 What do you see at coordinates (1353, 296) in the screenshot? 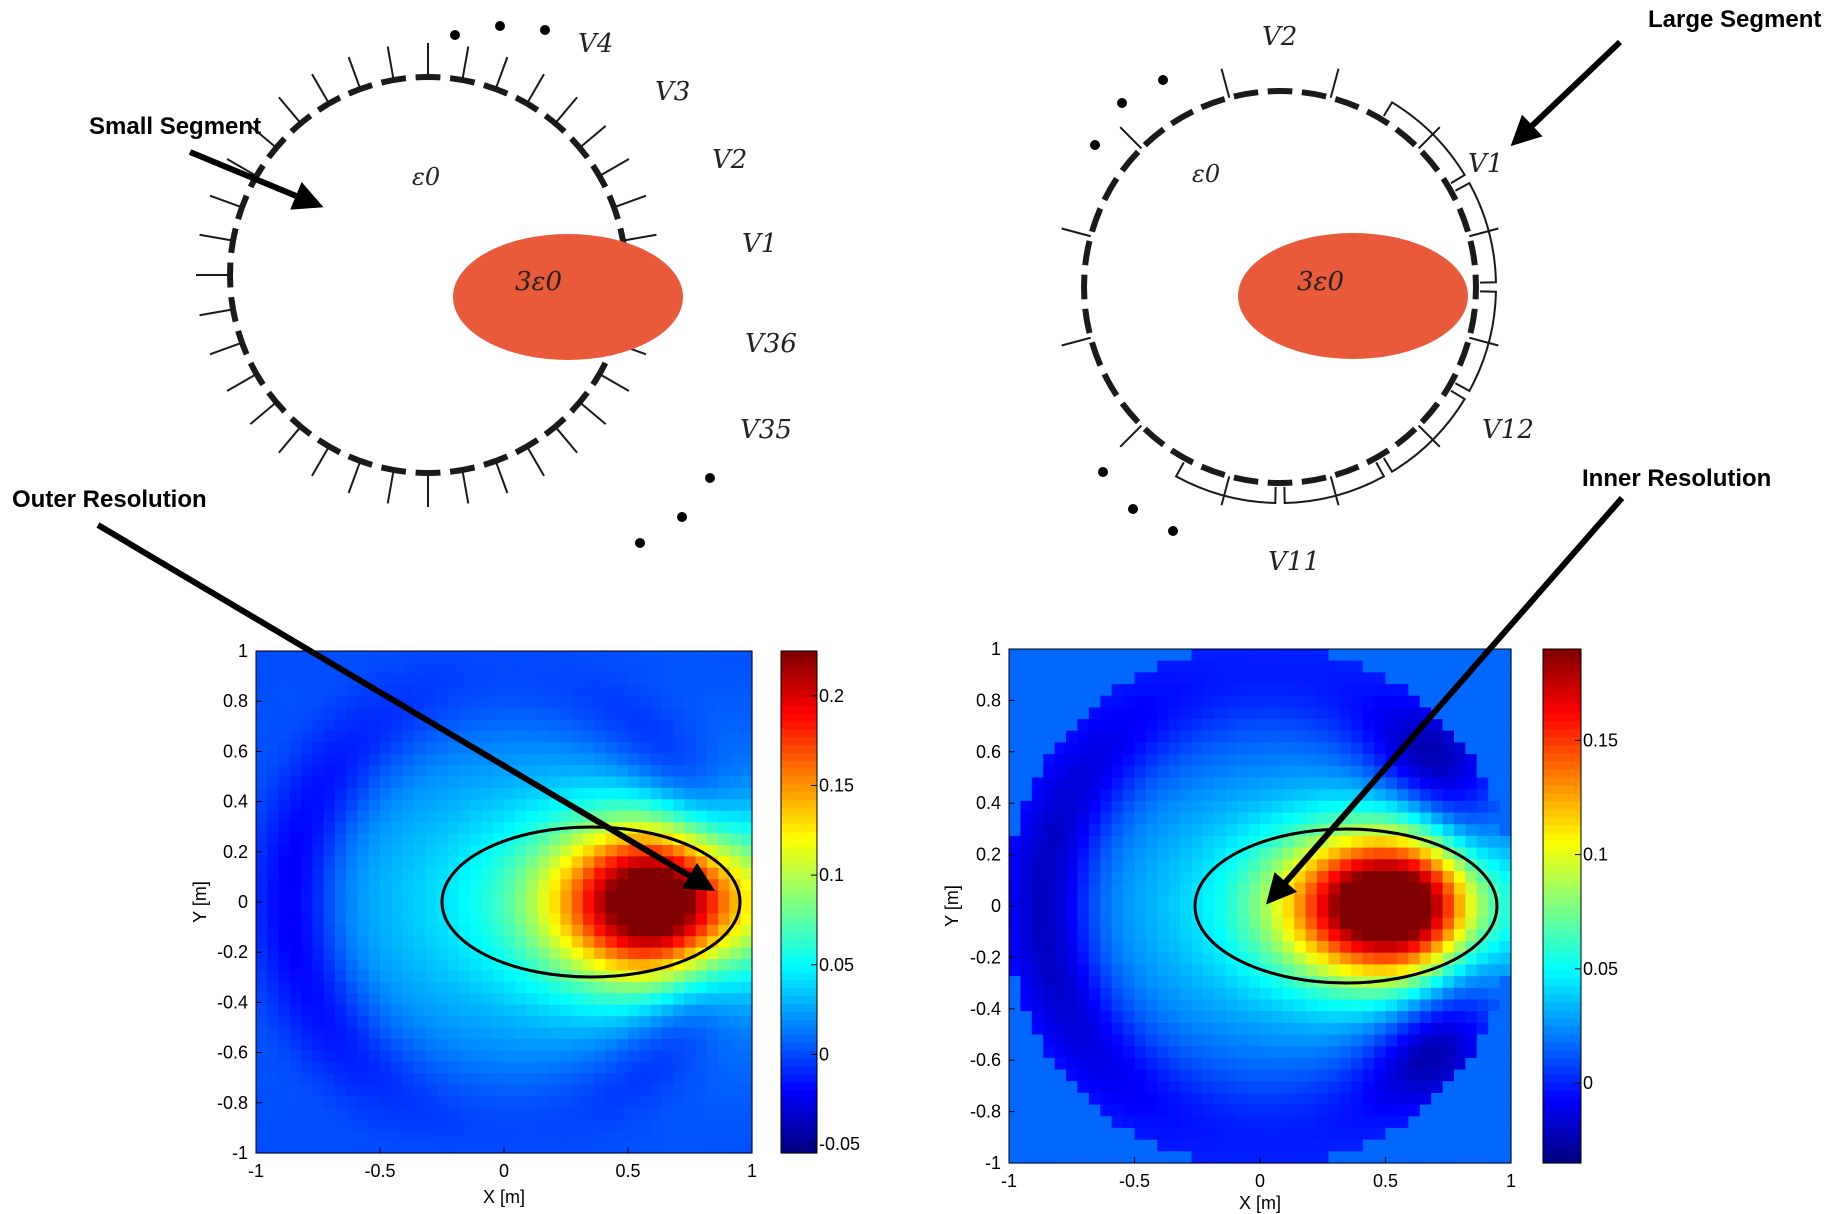
I see `right-inclusion-ellipse` at bounding box center [1353, 296].